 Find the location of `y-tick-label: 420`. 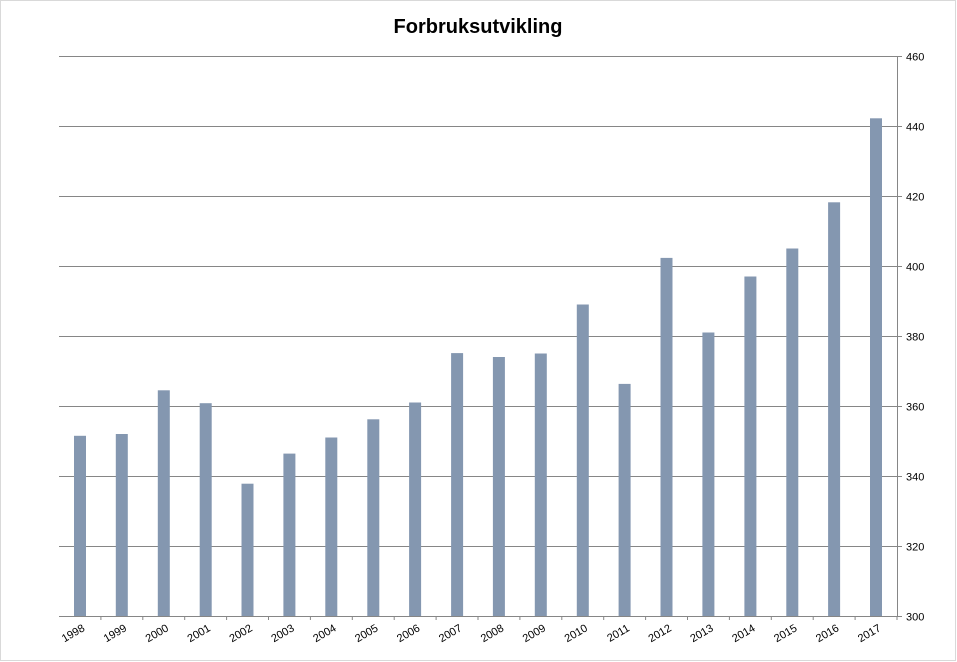

y-tick-label: 420 is located at coordinates (915, 198).